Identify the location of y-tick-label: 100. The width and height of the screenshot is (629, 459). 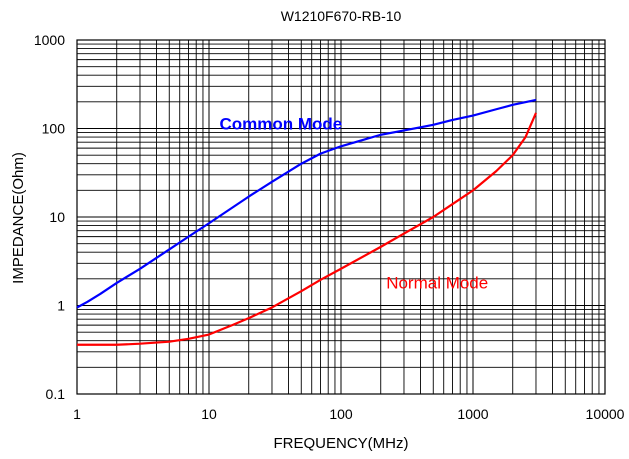
(54, 129).